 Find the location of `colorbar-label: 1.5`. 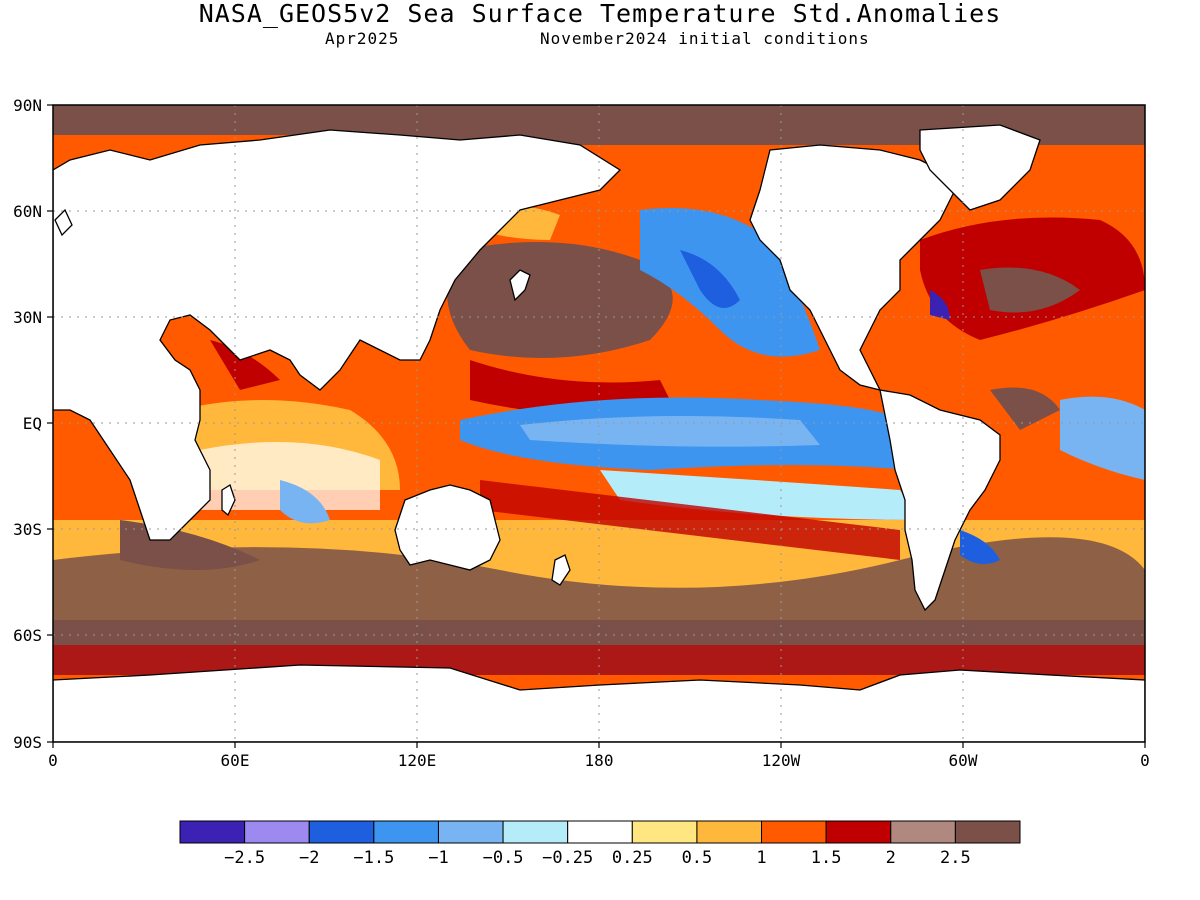

colorbar-label: 1.5 is located at coordinates (826, 858).